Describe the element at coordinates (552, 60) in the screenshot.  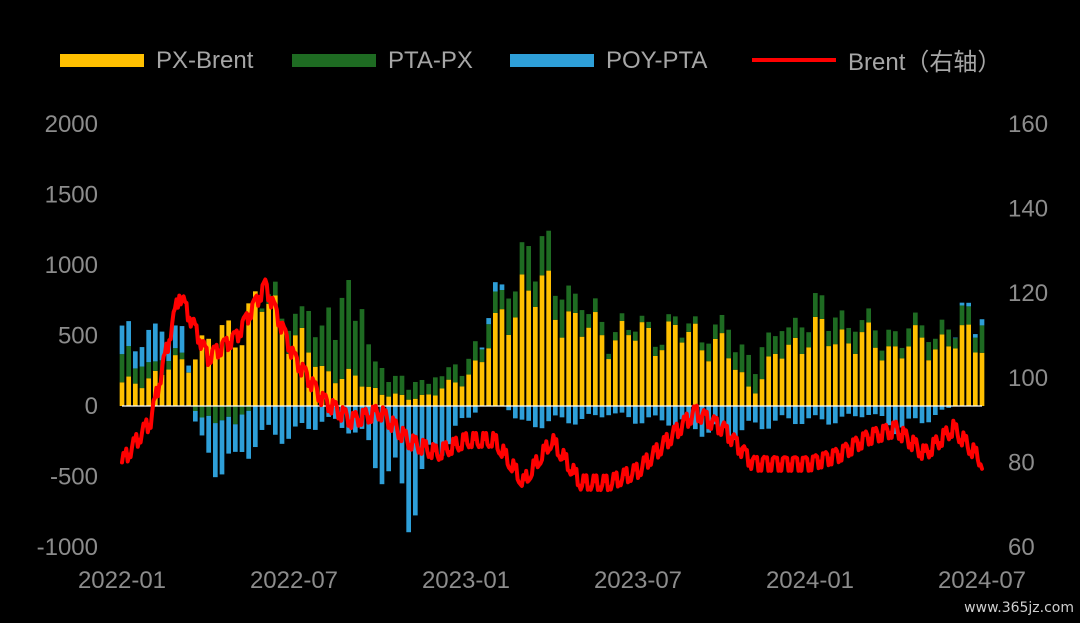
I see `legend-swatch-poy-pta` at that location.